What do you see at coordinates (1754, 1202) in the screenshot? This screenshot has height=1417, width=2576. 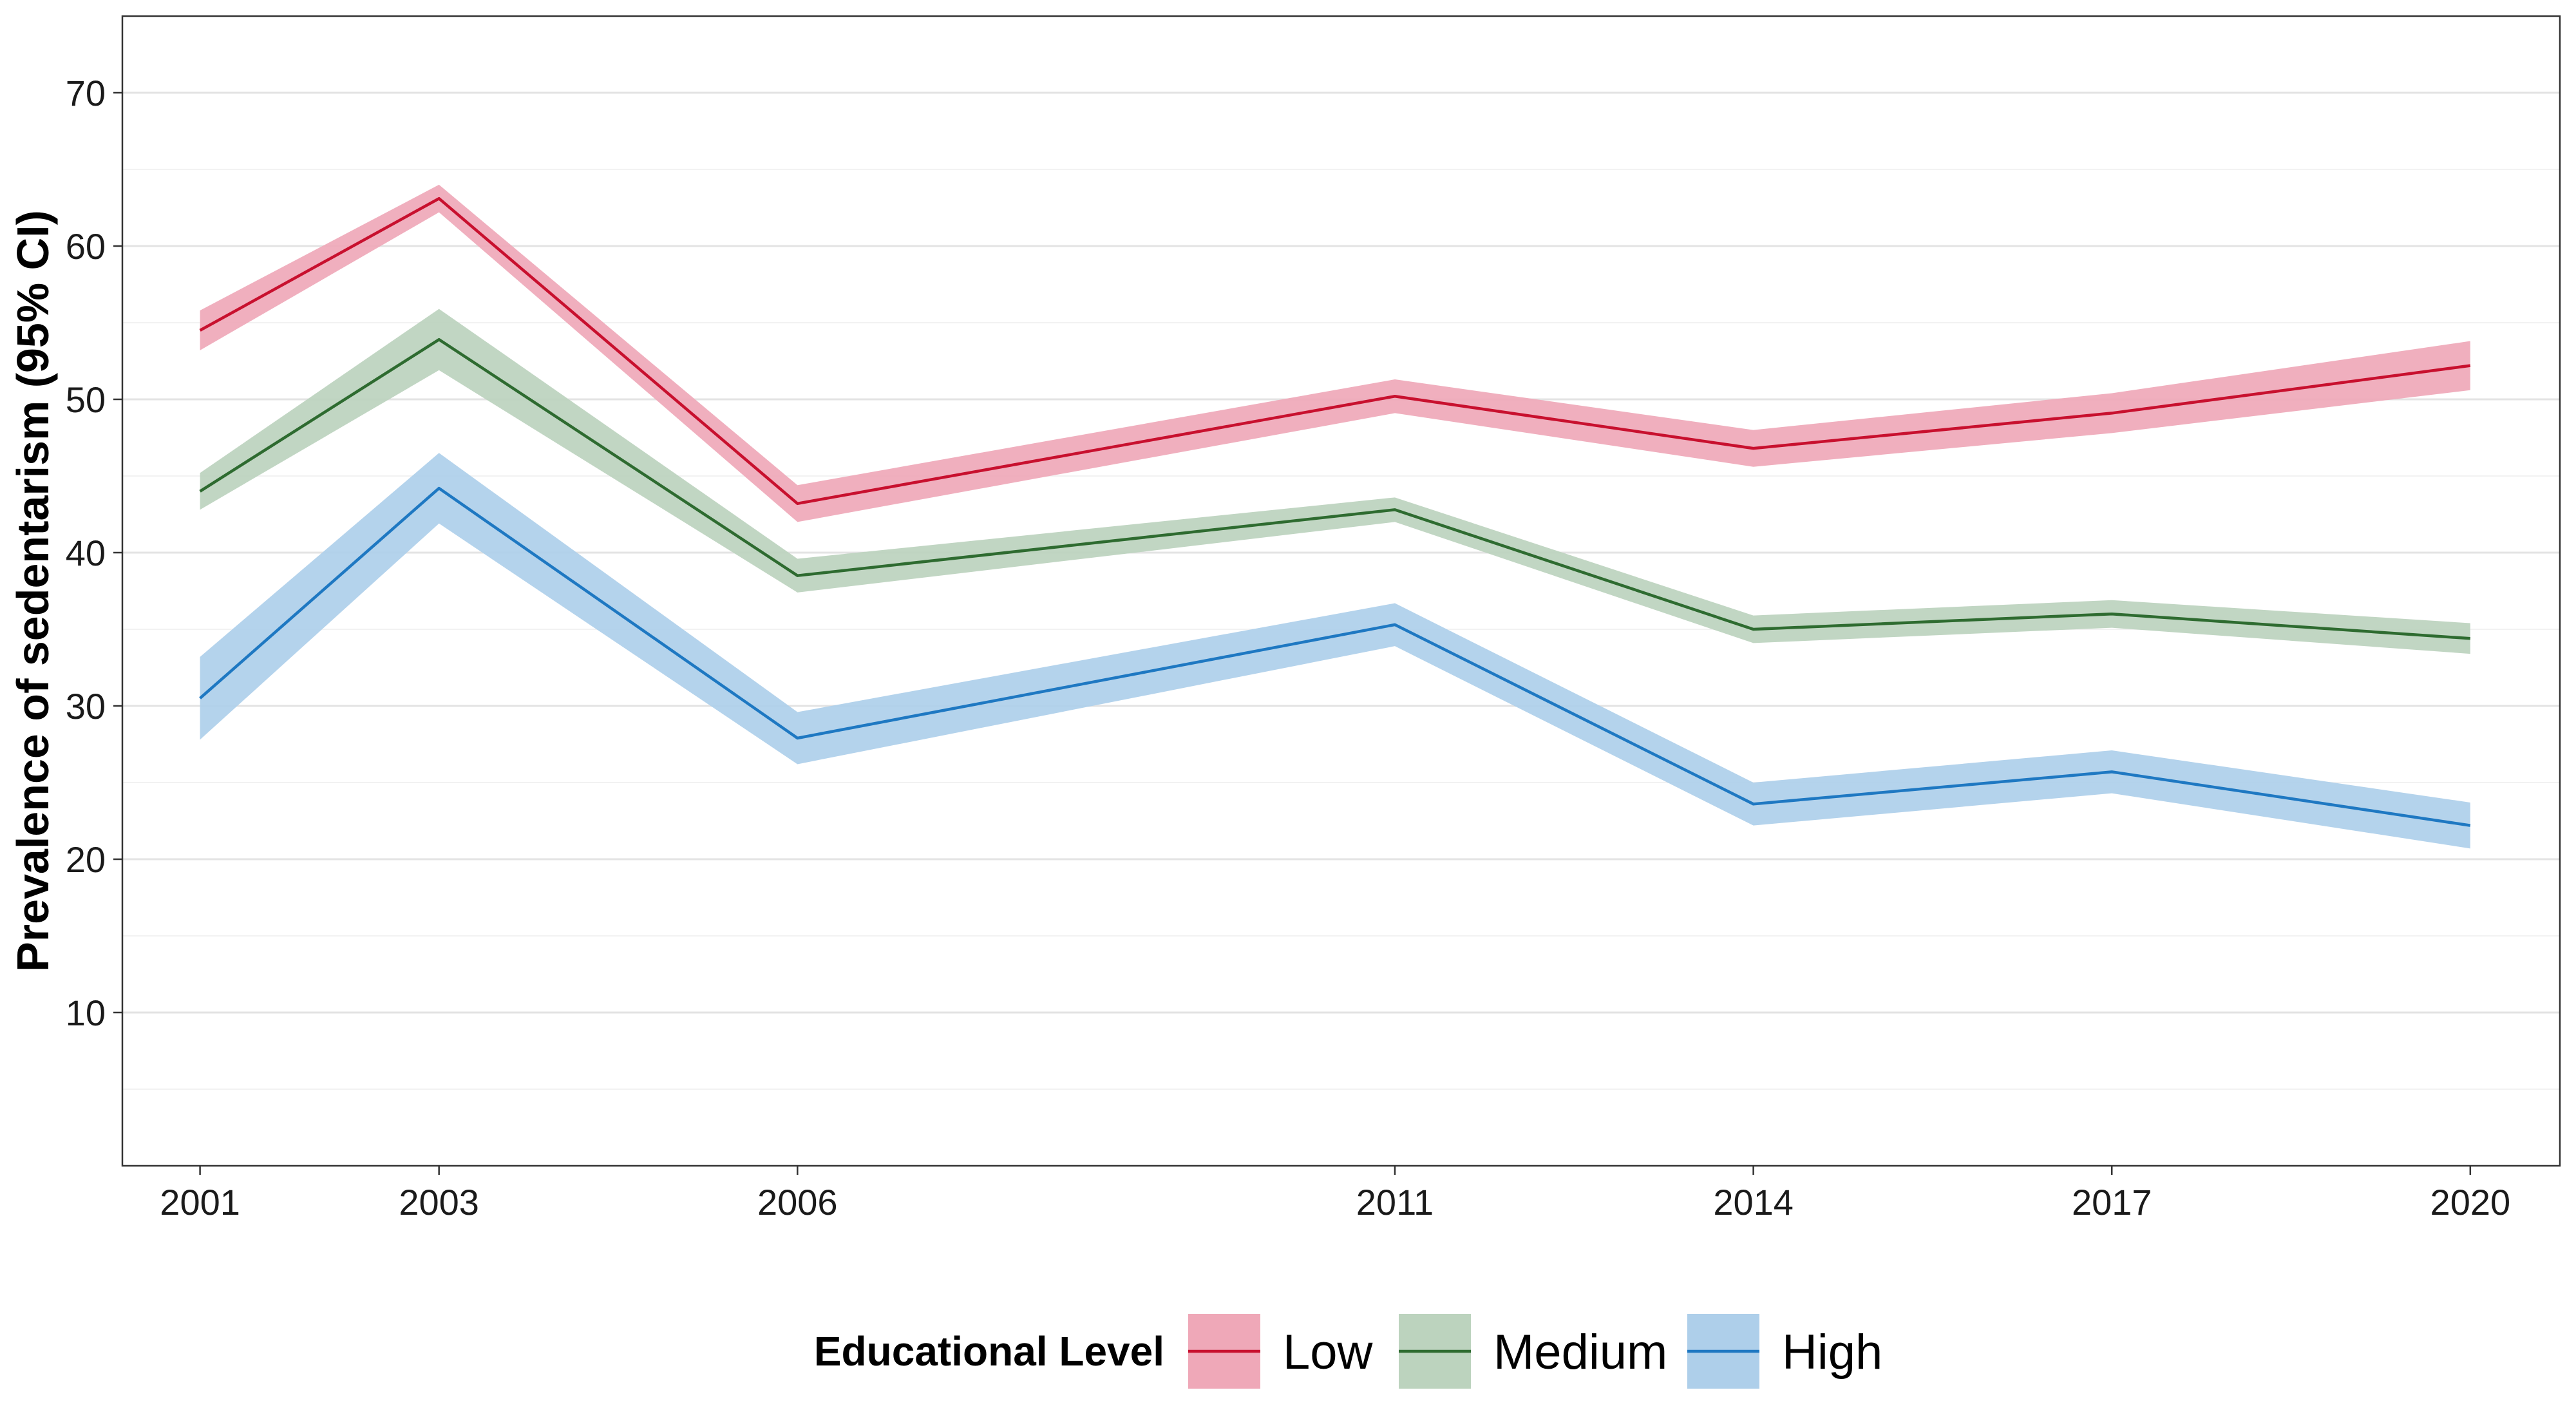 I see `x-tick-label: 2014` at bounding box center [1754, 1202].